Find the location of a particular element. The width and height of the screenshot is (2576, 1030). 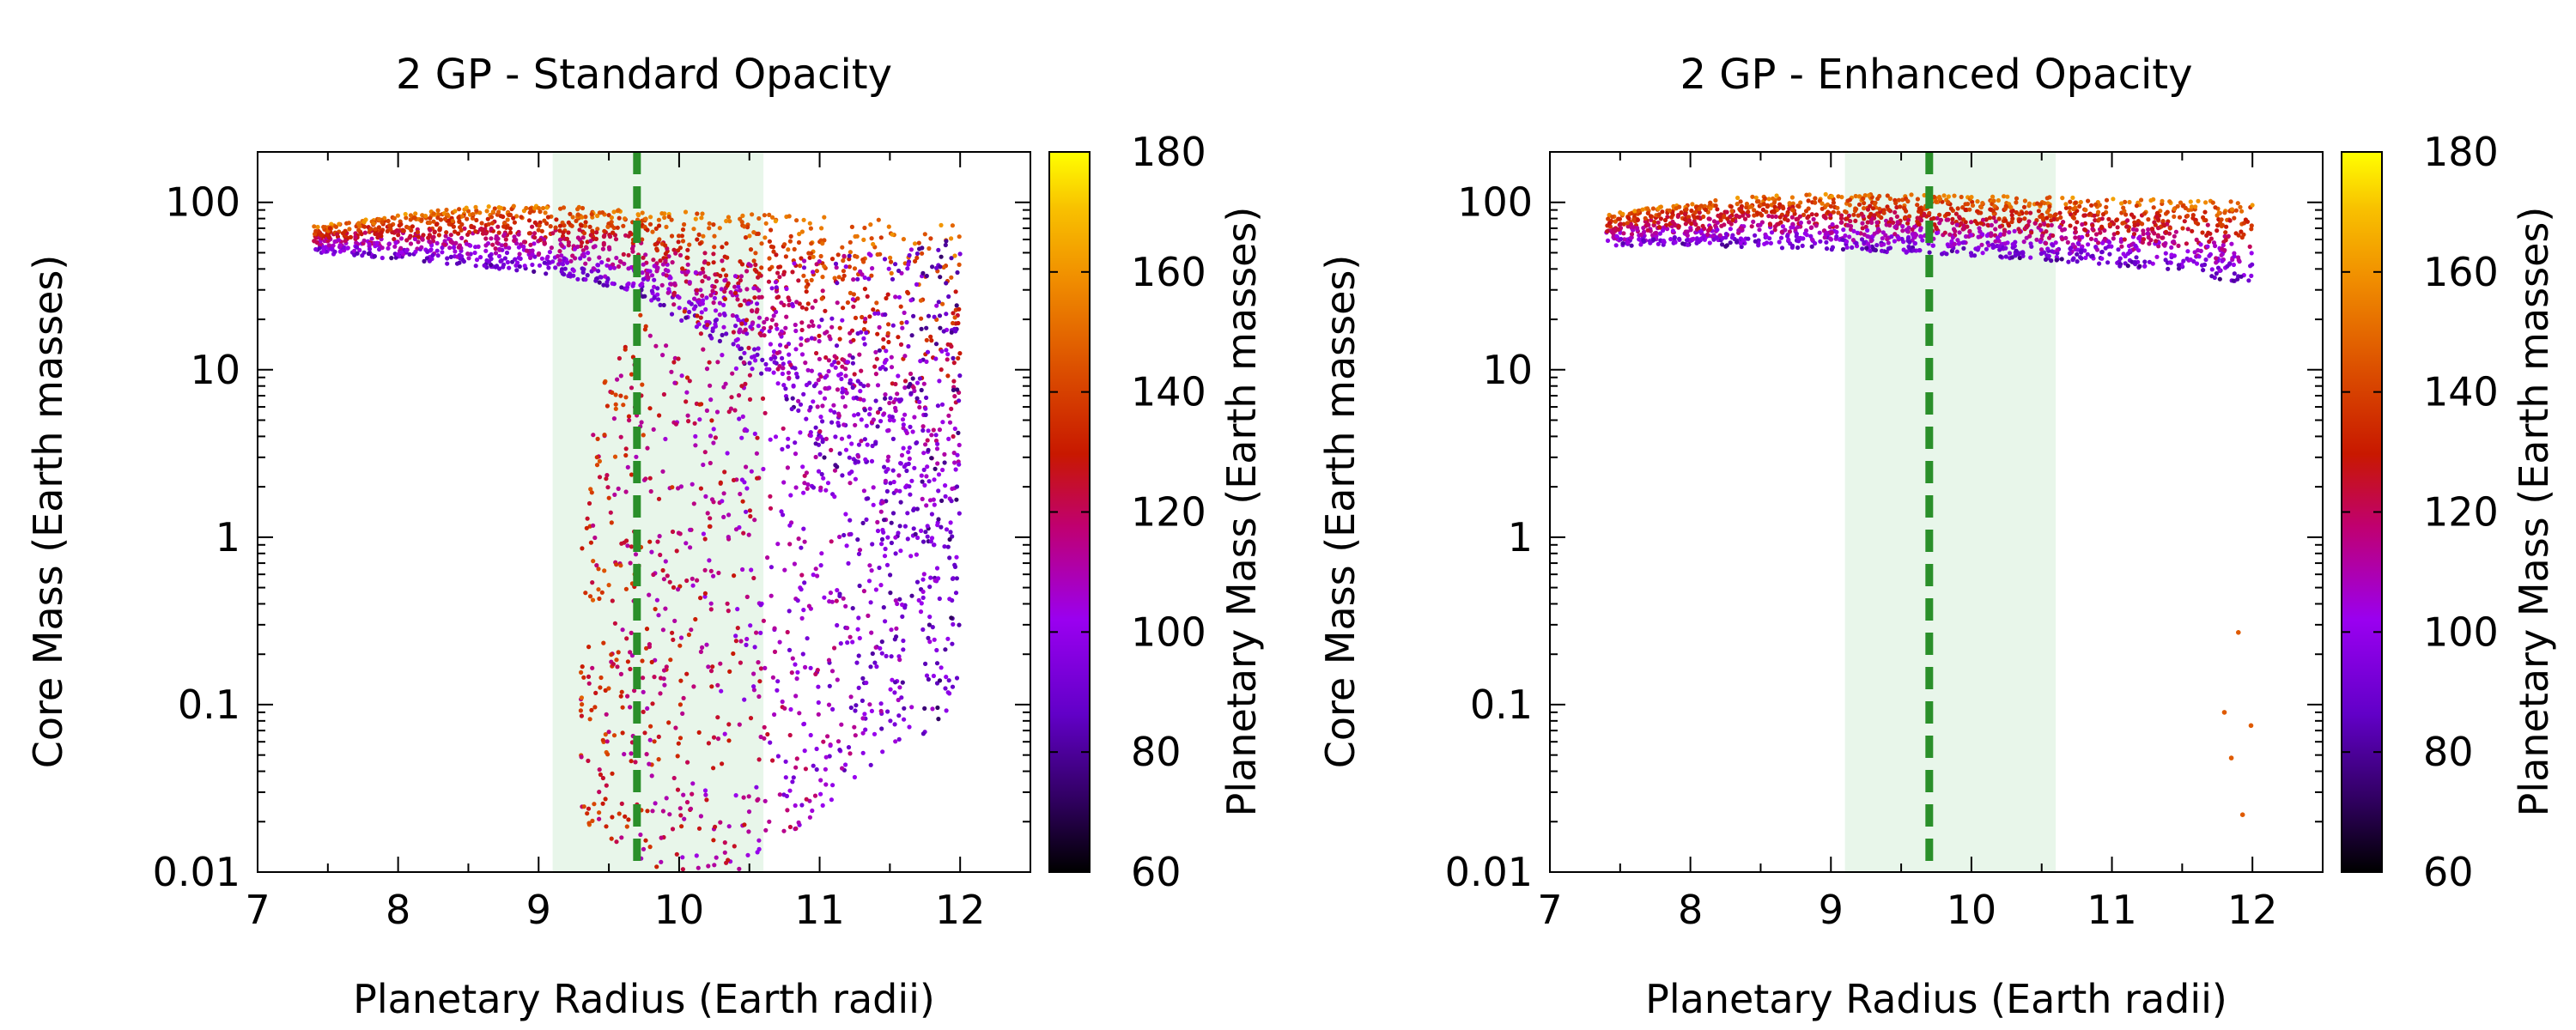

chart-title: 2 GP - Enhanced Opacity is located at coordinates (1936, 75).